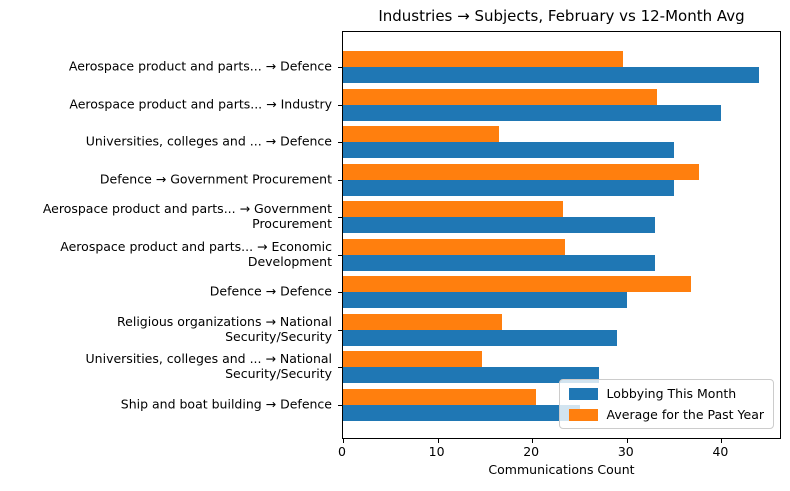 This screenshot has width=790, height=491. Describe the element at coordinates (531, 451) in the screenshot. I see `x-tick-label: 20` at that location.